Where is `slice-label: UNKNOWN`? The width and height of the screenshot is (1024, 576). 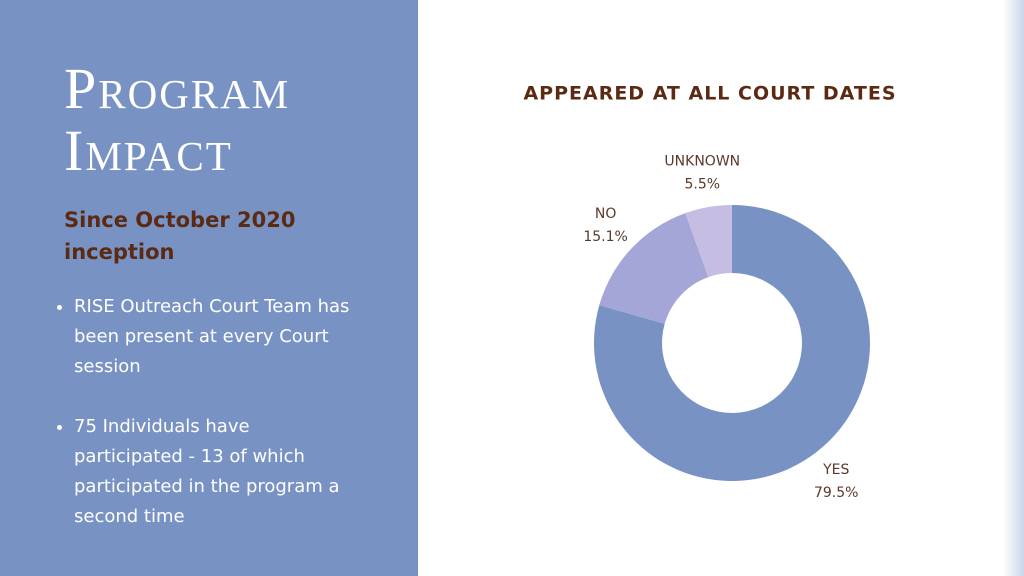 slice-label: UNKNOWN is located at coordinates (702, 162).